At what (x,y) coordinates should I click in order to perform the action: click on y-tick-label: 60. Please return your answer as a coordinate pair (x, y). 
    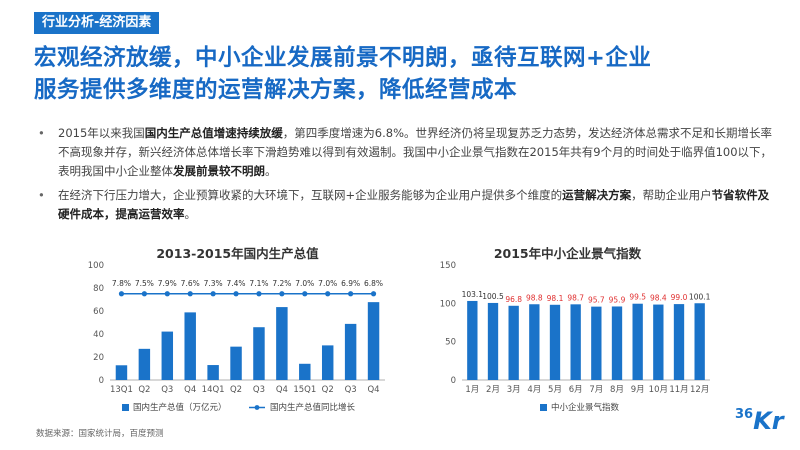
    Looking at the image, I should click on (98, 312).